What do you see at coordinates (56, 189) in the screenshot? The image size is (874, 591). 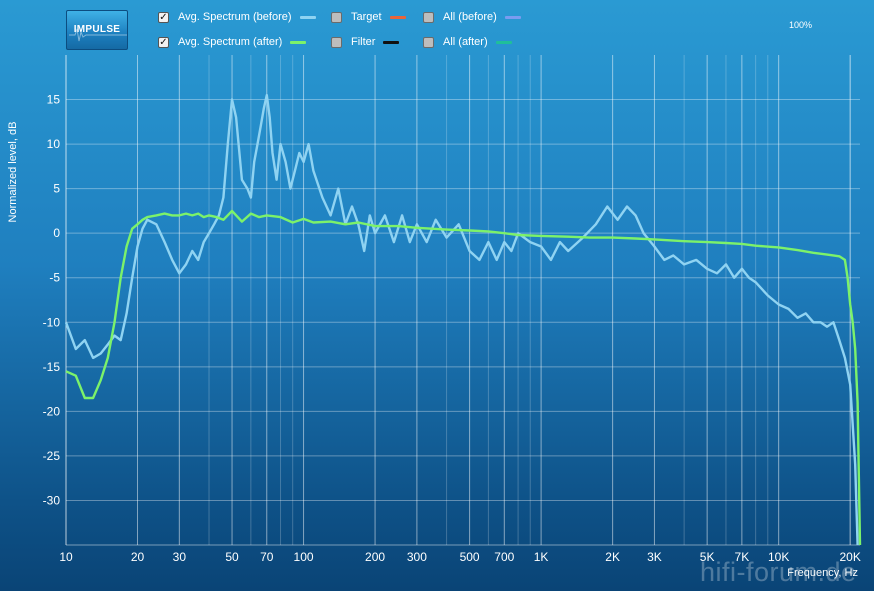 I see `y-tick-label: 5` at bounding box center [56, 189].